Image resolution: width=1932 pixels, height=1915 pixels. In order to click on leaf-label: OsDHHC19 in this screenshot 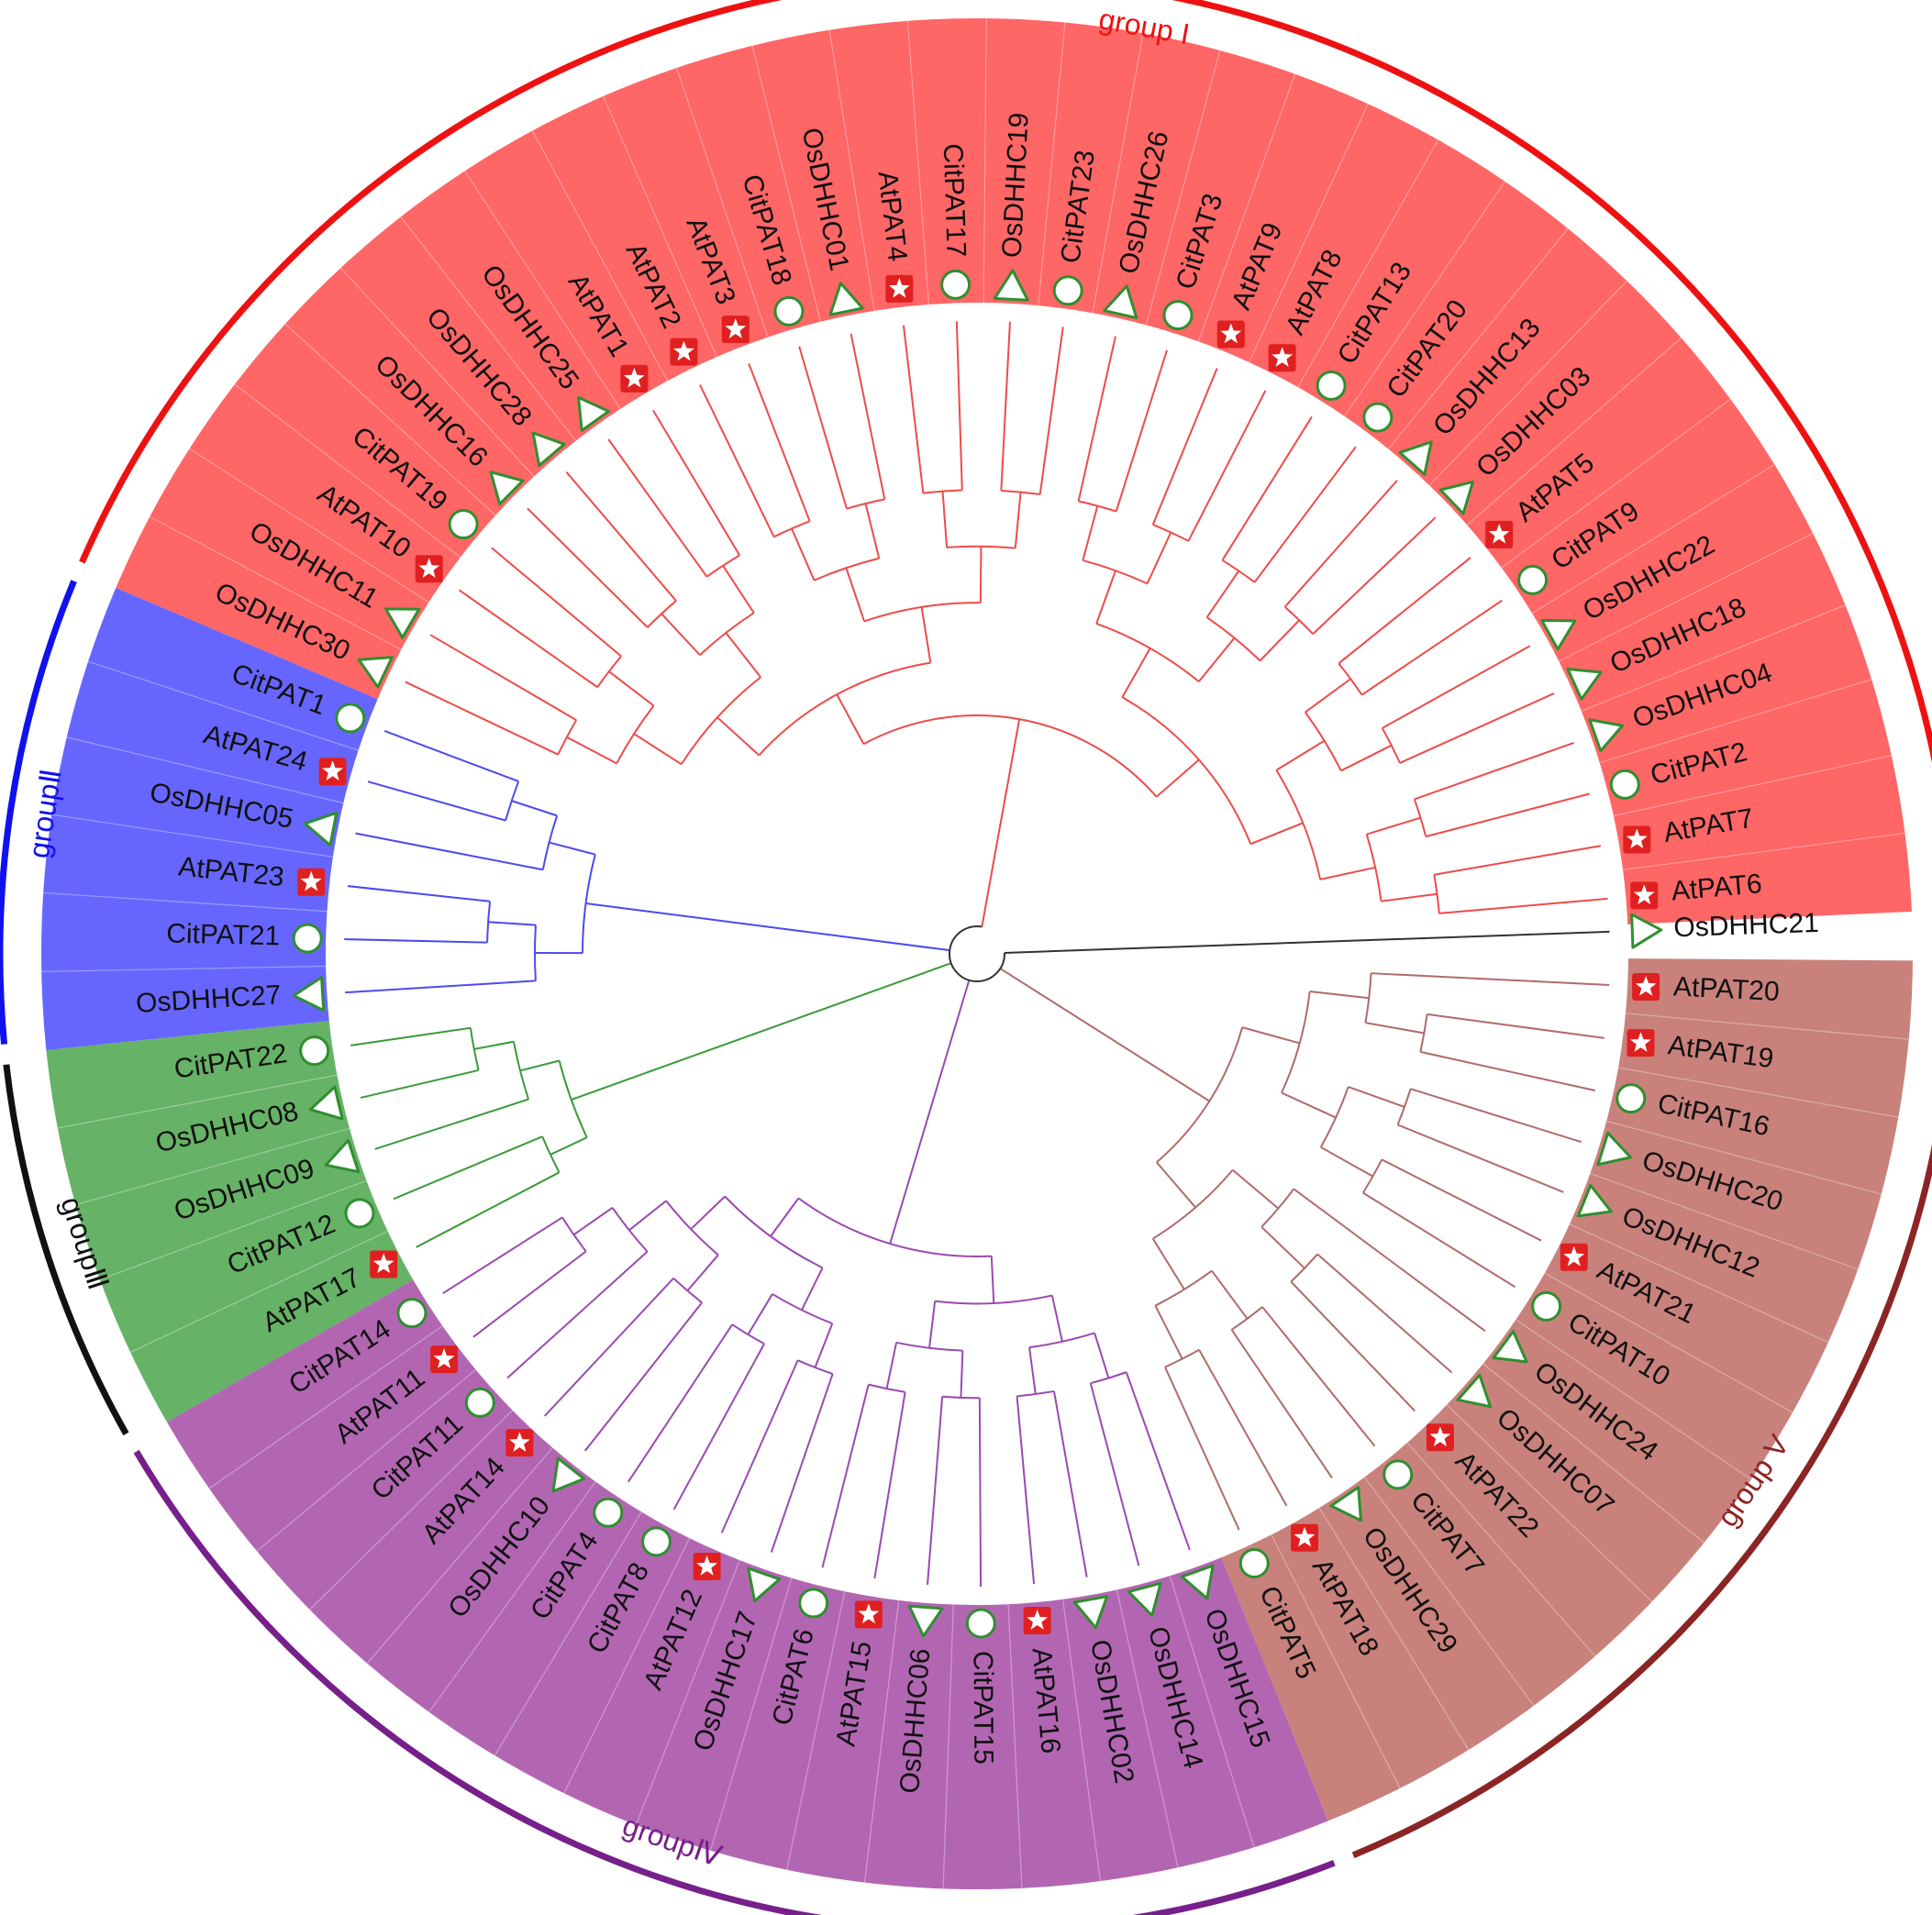, I will do `click(1016, 185)`.